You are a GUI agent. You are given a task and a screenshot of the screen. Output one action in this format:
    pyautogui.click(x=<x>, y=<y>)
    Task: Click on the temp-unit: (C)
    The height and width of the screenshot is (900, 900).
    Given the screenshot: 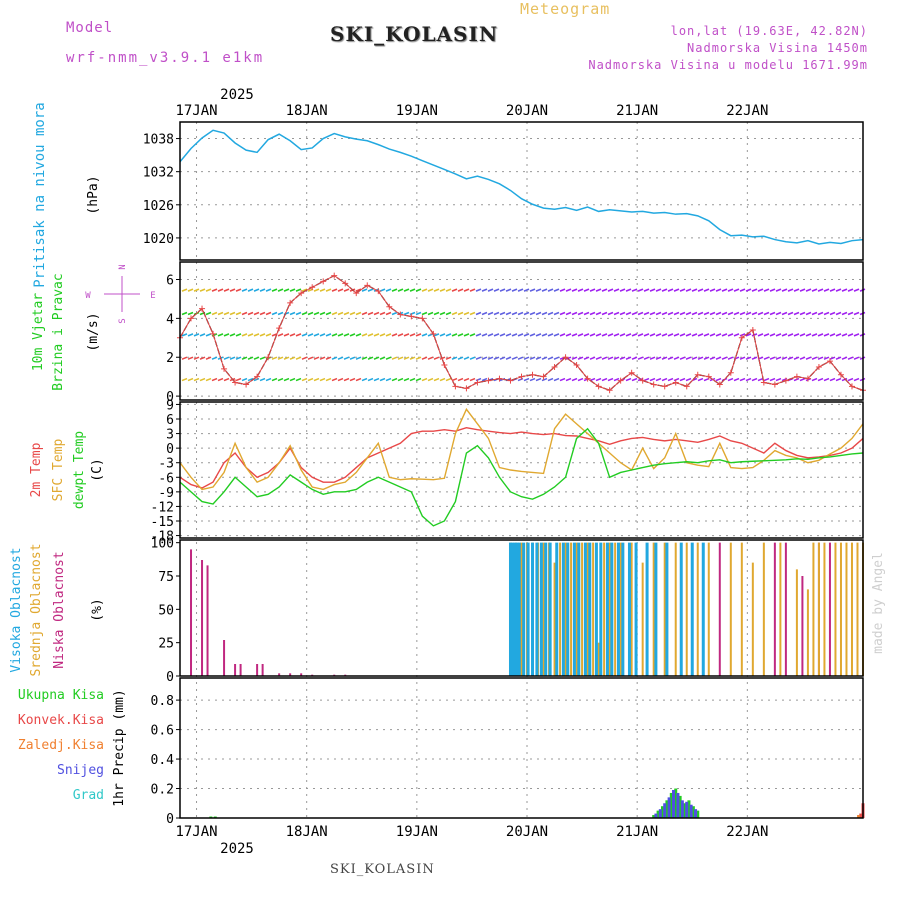 What is the action you would take?
    pyautogui.click(x=97, y=469)
    